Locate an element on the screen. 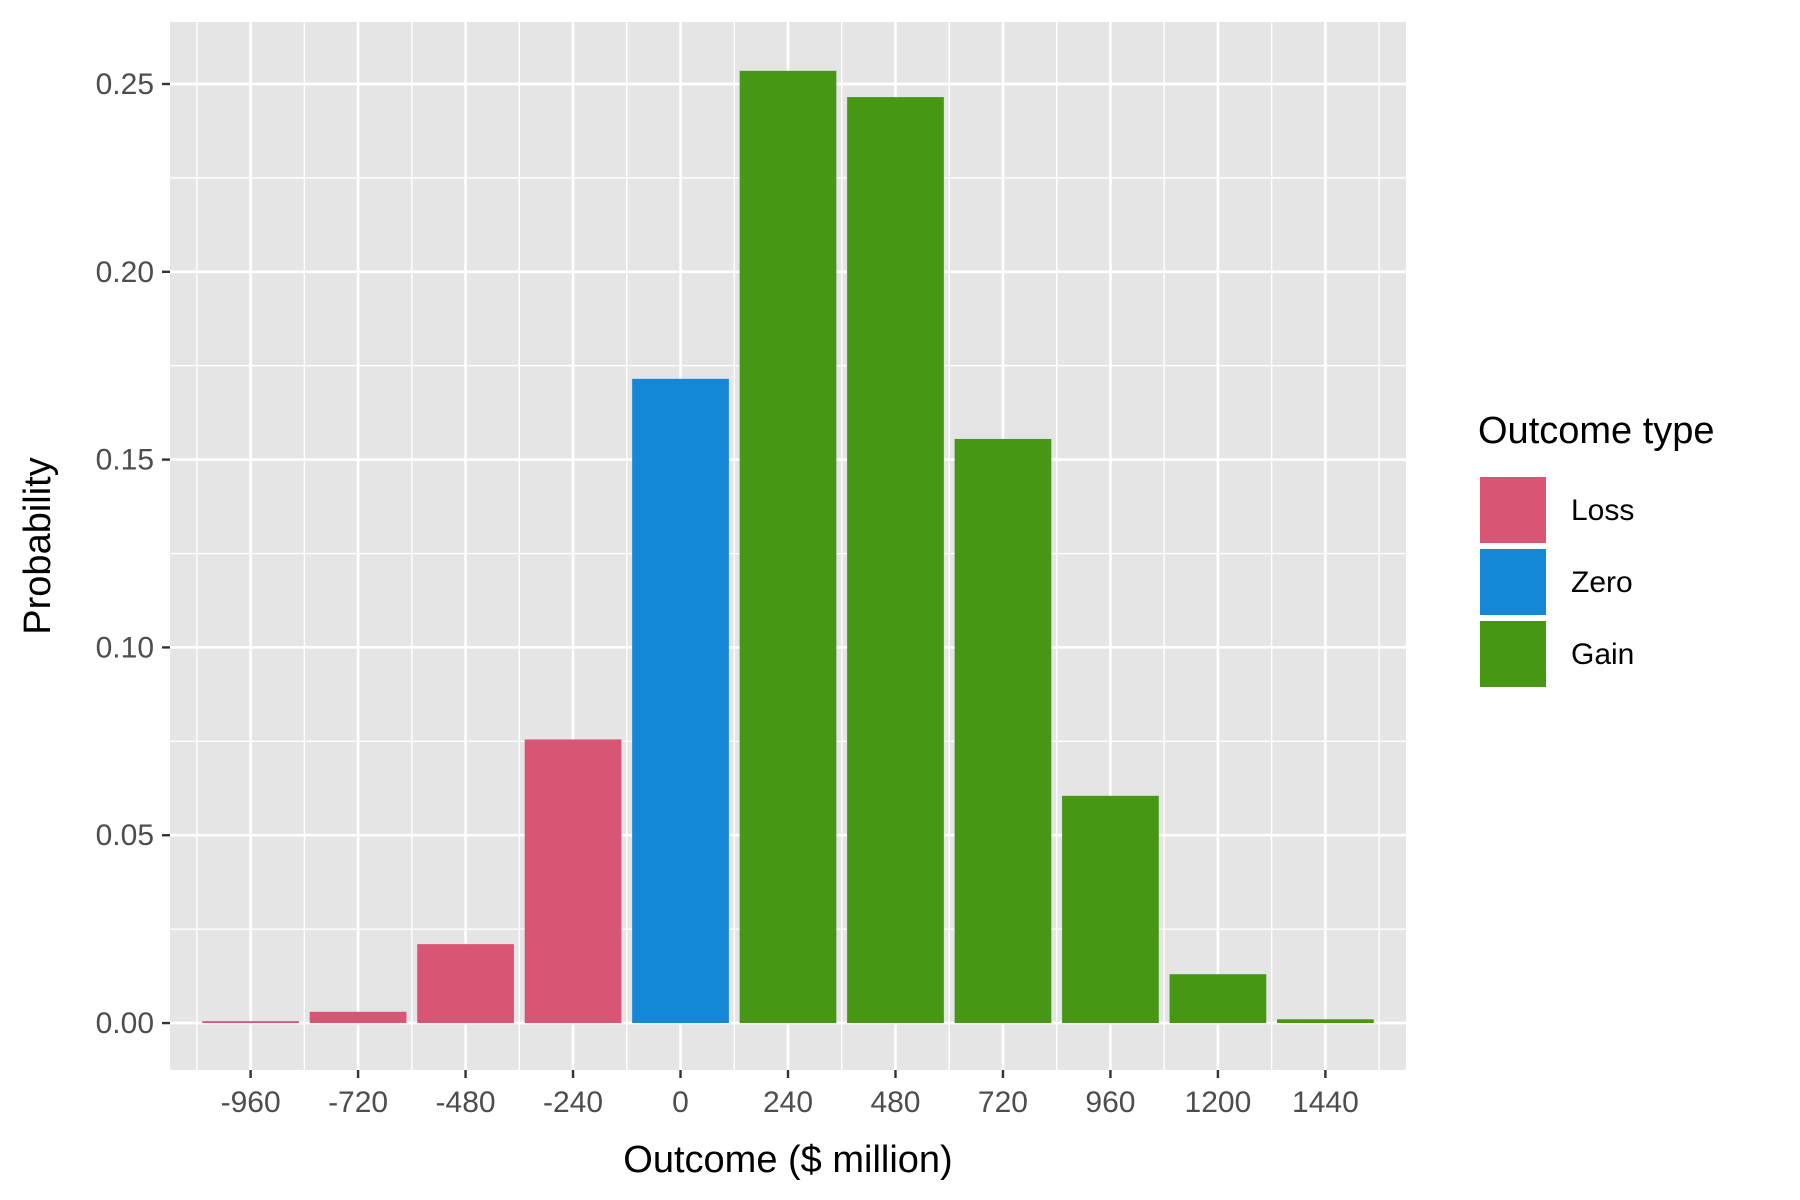 Image resolution: width=1800 pixels, height=1200 pixels. x-tick-label: -240 is located at coordinates (573, 1102).